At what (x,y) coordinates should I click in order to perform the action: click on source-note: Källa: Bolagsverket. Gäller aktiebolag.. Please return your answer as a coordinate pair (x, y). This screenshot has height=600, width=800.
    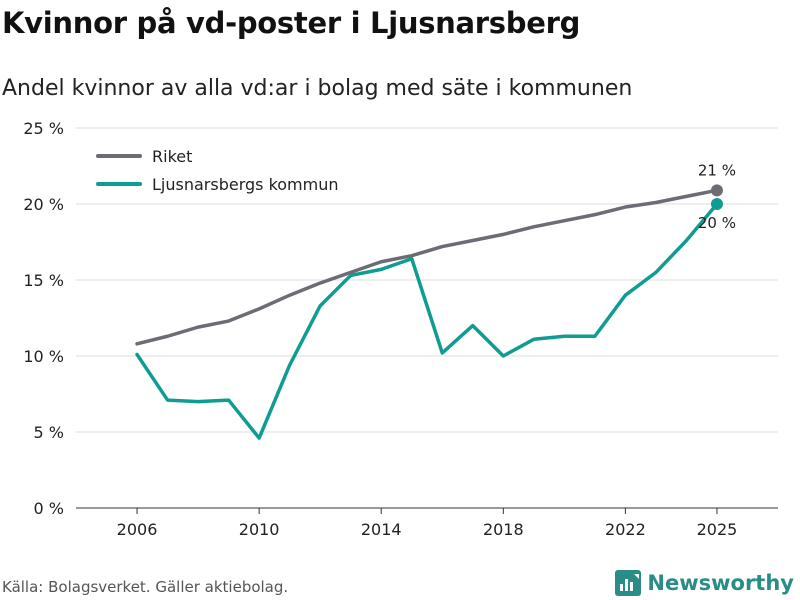
    Looking at the image, I should click on (145, 587).